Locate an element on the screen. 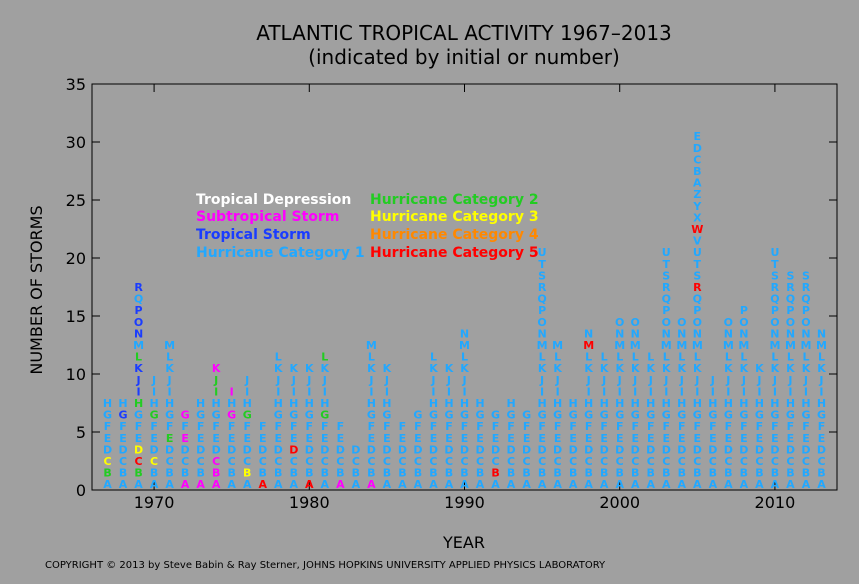  y-tick-label: 30 is located at coordinates (76, 142).